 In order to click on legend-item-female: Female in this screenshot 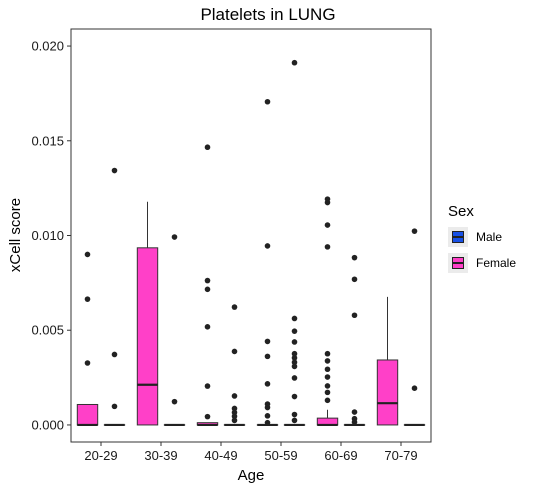, I will do `click(482, 263)`.